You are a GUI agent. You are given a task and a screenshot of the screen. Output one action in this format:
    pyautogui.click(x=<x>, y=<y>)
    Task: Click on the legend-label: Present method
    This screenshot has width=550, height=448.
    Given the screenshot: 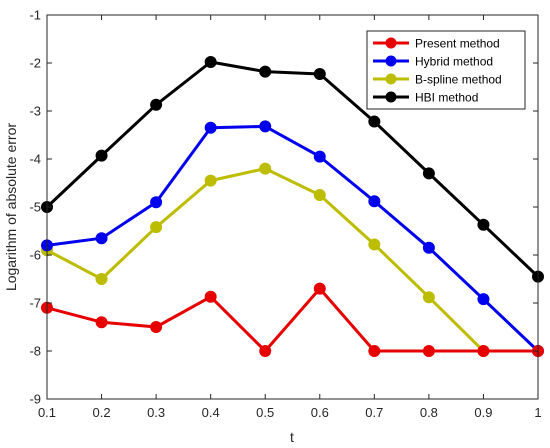 What is the action you would take?
    pyautogui.click(x=457, y=44)
    